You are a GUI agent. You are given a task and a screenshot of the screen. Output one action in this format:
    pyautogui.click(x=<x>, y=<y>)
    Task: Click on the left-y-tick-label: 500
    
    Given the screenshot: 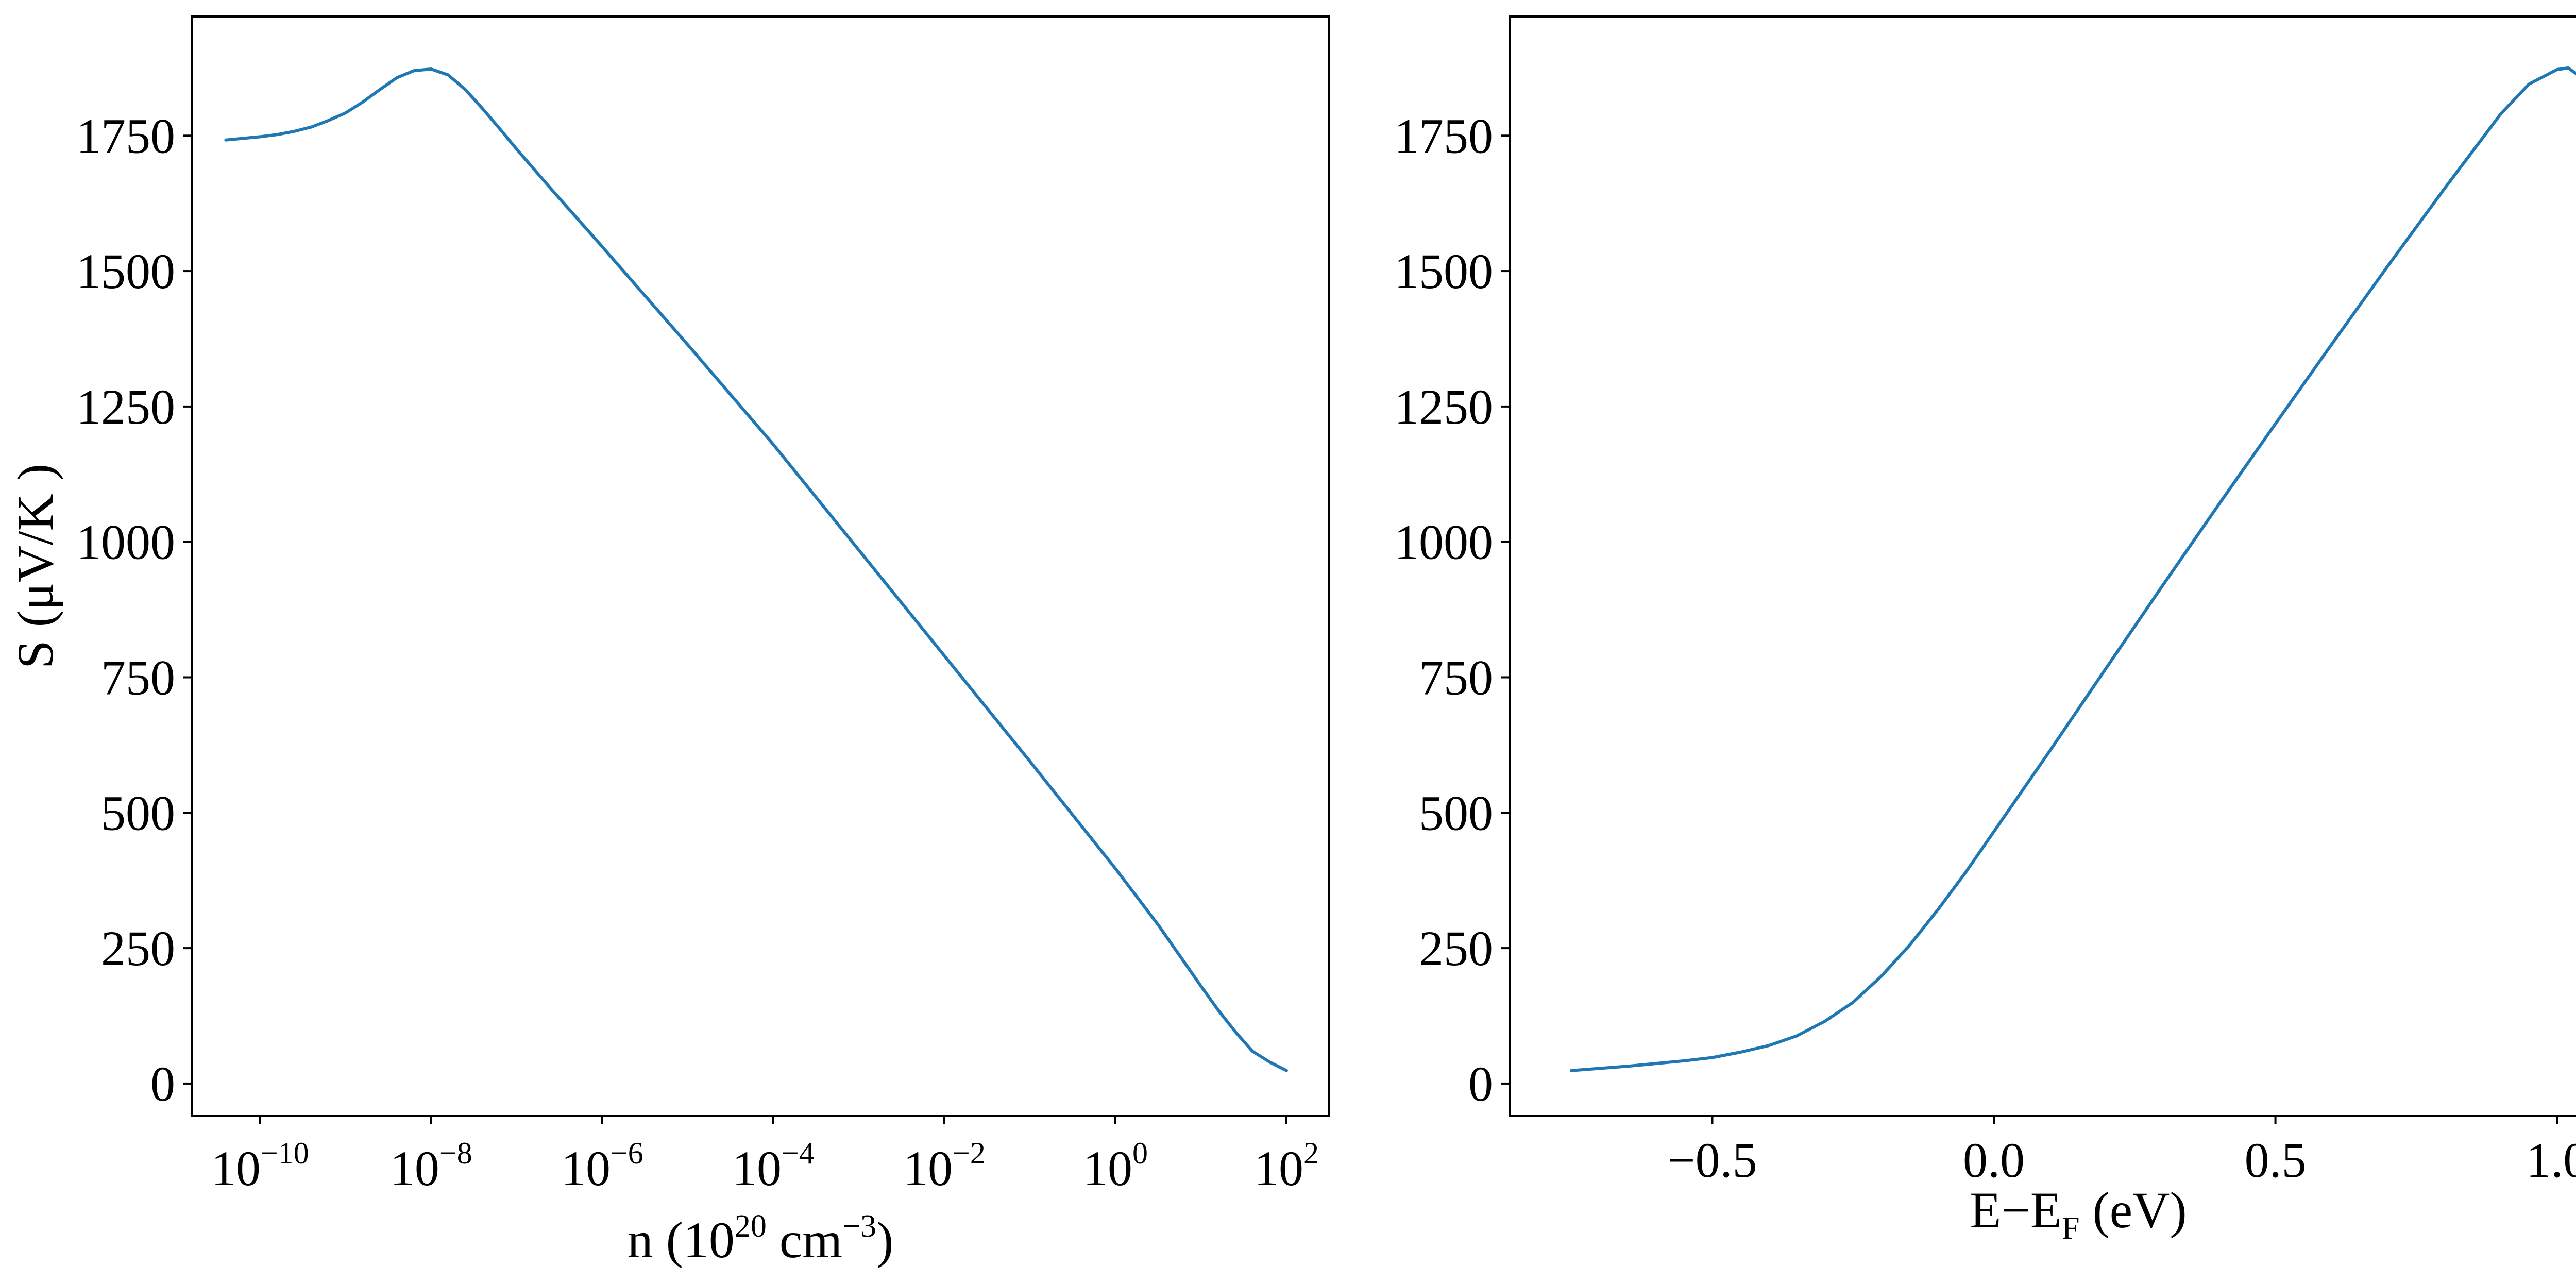 What is the action you would take?
    pyautogui.click(x=138, y=812)
    